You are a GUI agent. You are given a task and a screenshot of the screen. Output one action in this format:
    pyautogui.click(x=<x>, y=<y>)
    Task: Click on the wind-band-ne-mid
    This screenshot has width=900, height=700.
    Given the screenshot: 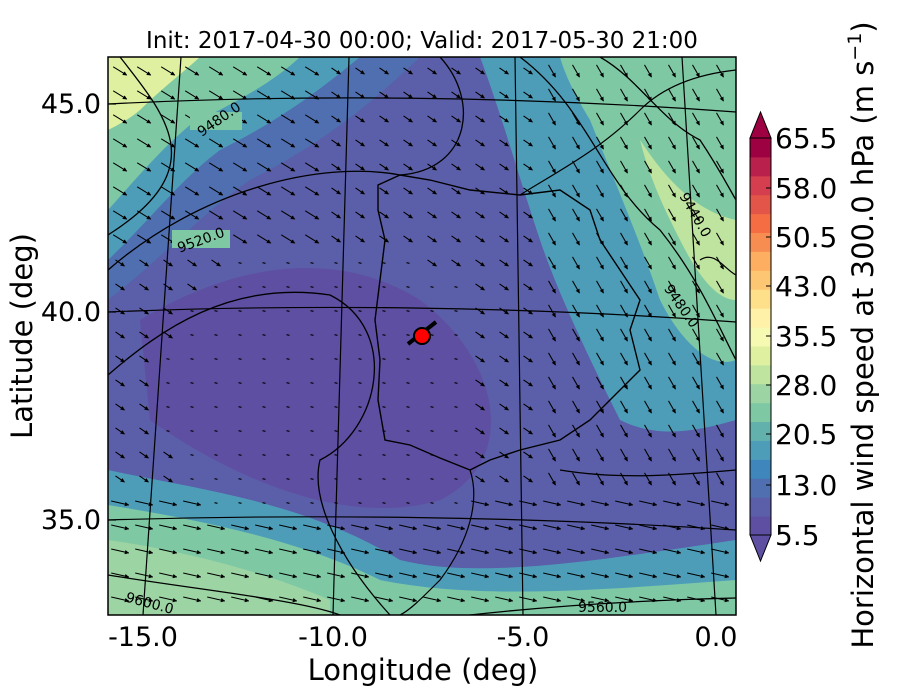 What is the action you would take?
    pyautogui.click(x=648, y=209)
    